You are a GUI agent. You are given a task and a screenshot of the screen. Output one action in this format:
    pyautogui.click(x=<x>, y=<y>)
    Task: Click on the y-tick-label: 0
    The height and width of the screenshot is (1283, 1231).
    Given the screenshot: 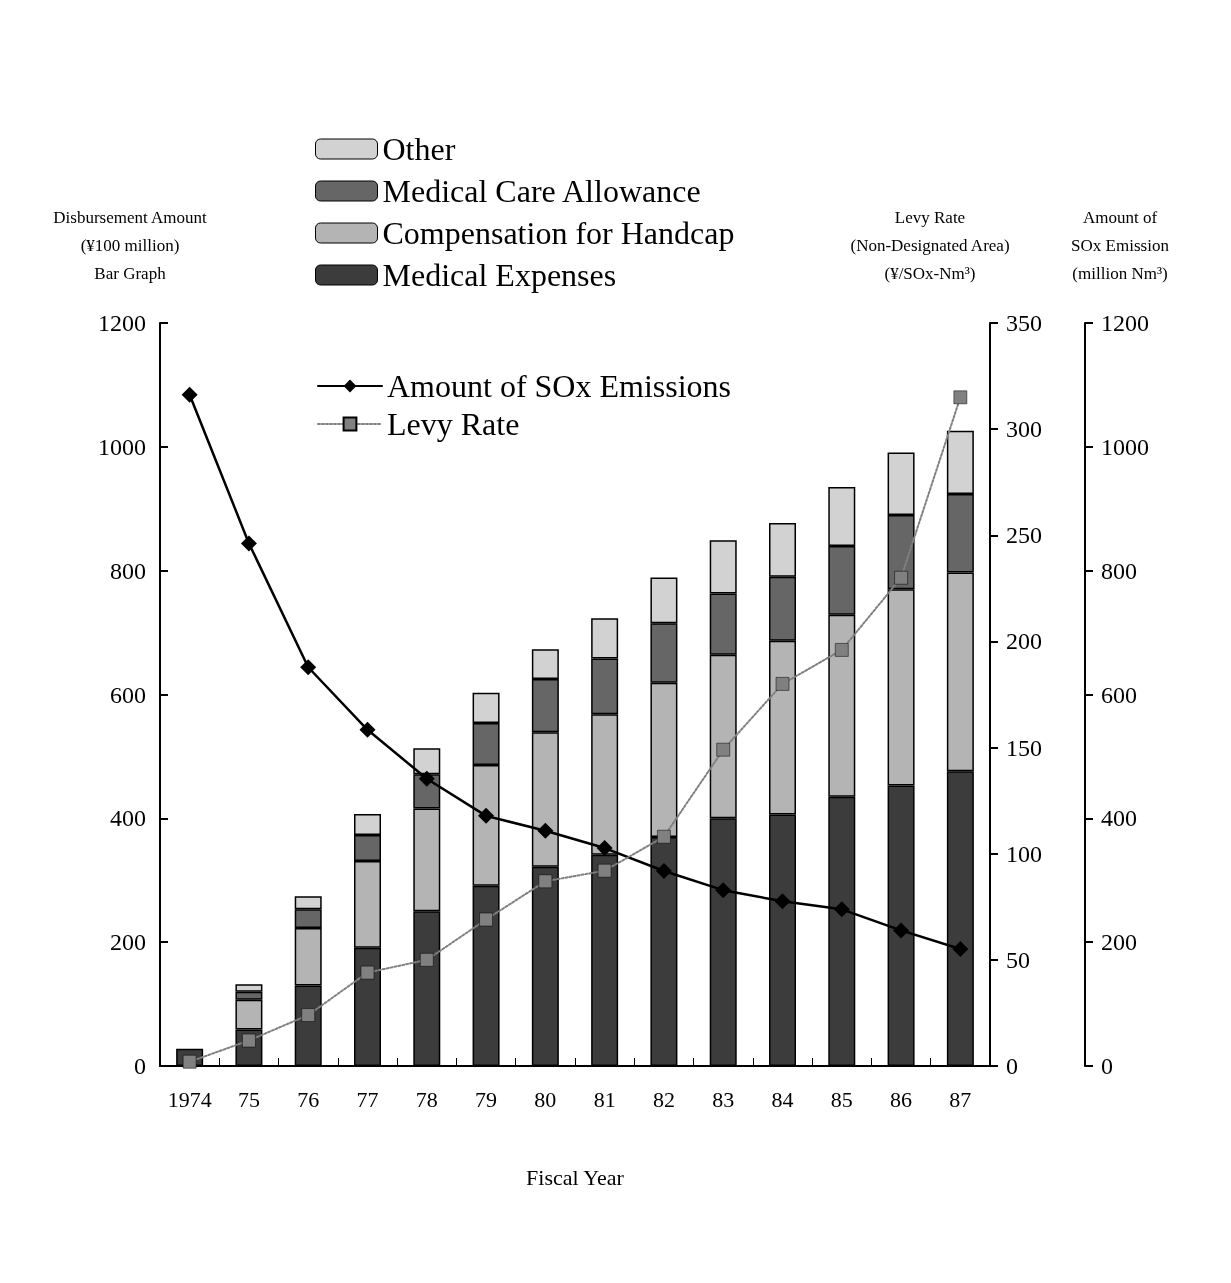 What is the action you would take?
    pyautogui.click(x=140, y=1066)
    